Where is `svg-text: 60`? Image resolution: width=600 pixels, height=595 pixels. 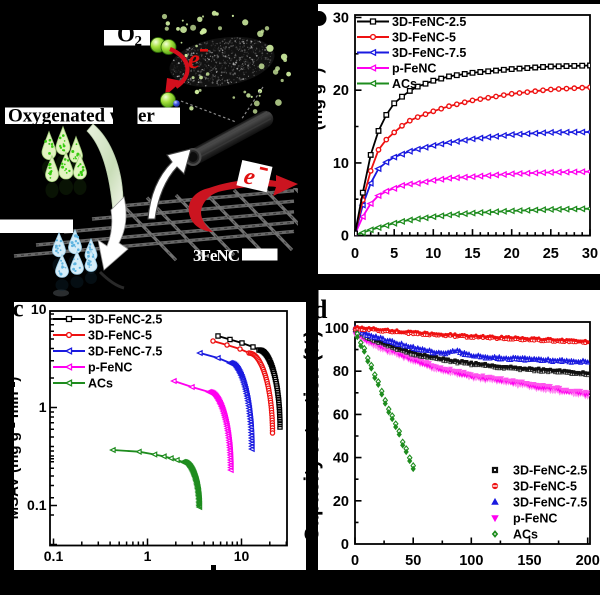
svg-text: 60 is located at coordinates (341, 415).